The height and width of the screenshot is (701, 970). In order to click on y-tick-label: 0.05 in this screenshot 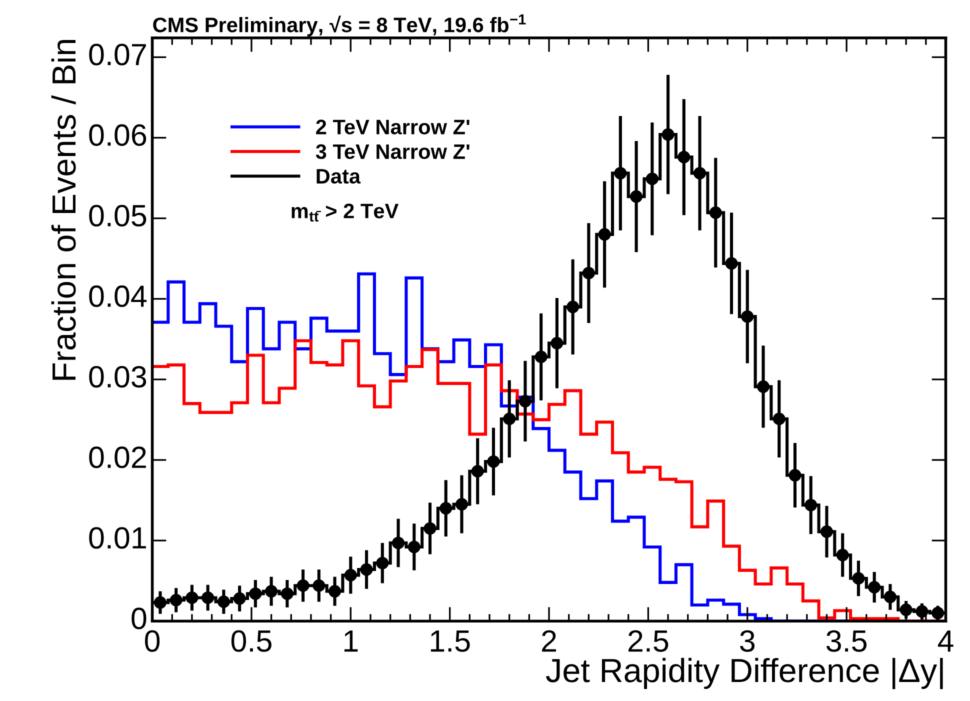, I will do `click(117, 215)`.